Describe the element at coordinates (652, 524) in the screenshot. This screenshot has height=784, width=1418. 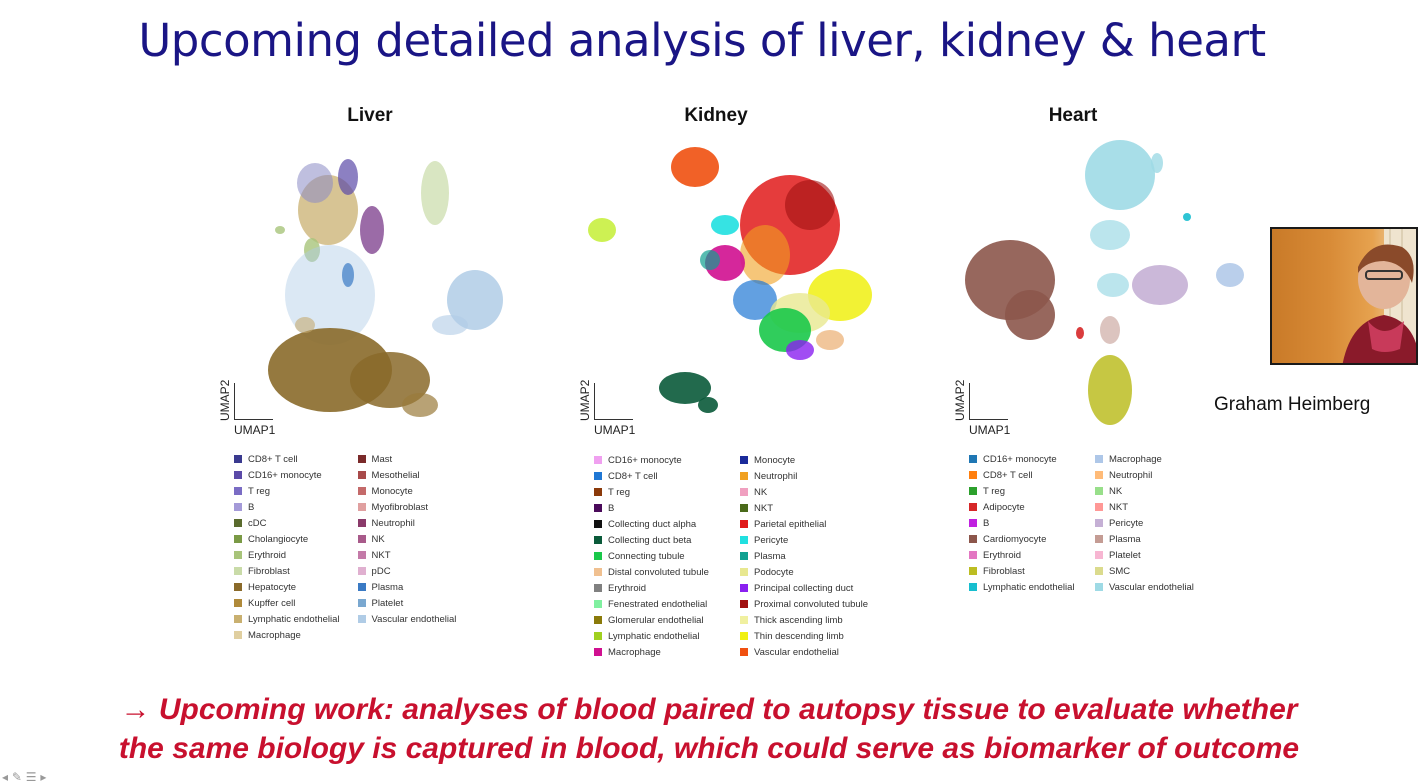
I see `legend-label: Collecting duct alpha` at that location.